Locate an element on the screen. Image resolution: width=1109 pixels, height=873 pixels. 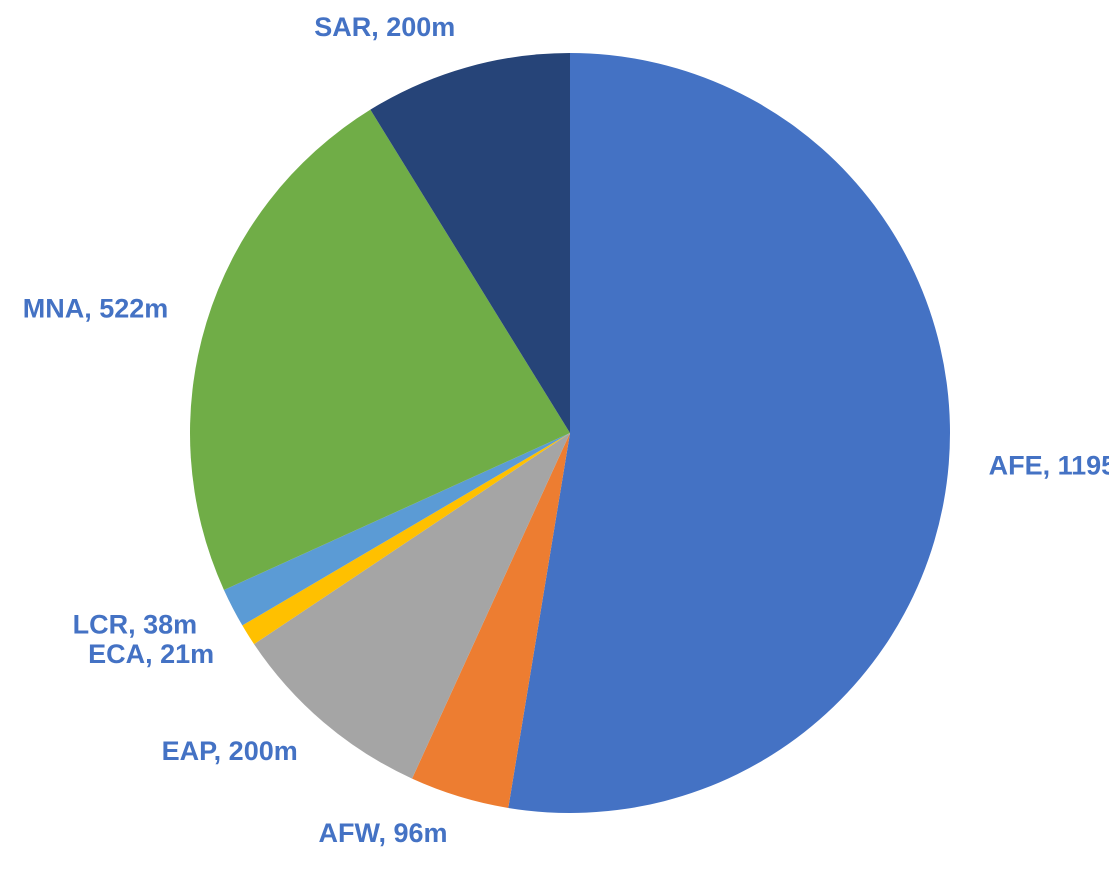
data-label: EAP, 200m is located at coordinates (230, 751).